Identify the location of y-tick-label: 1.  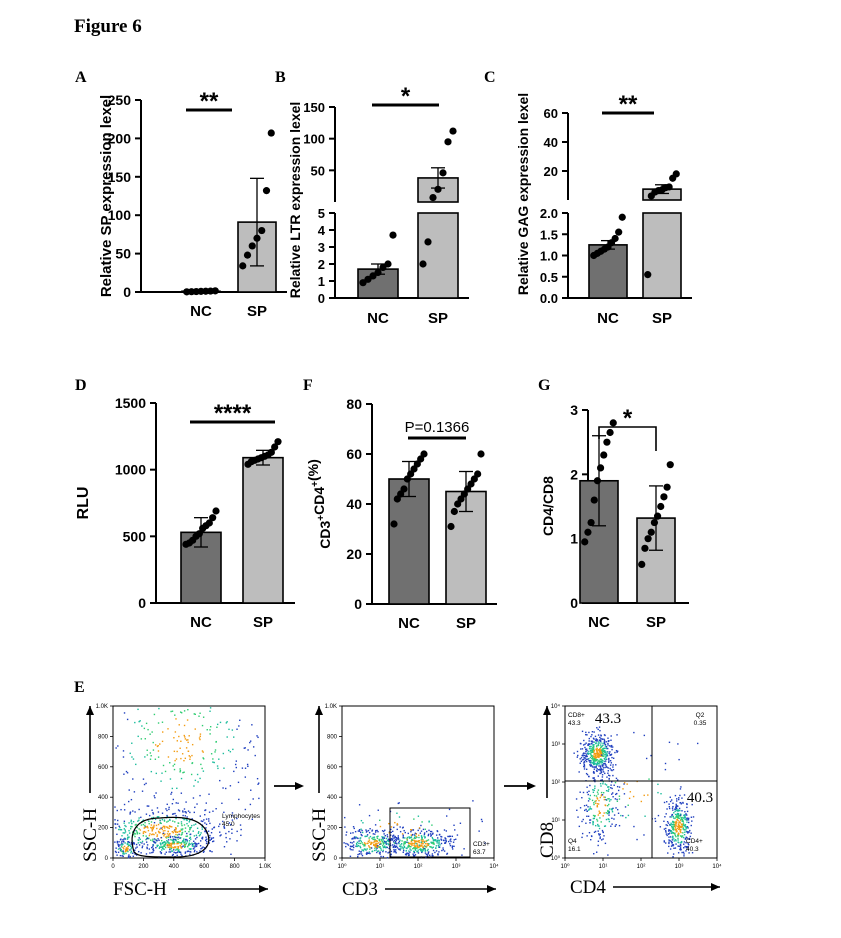
(321, 281).